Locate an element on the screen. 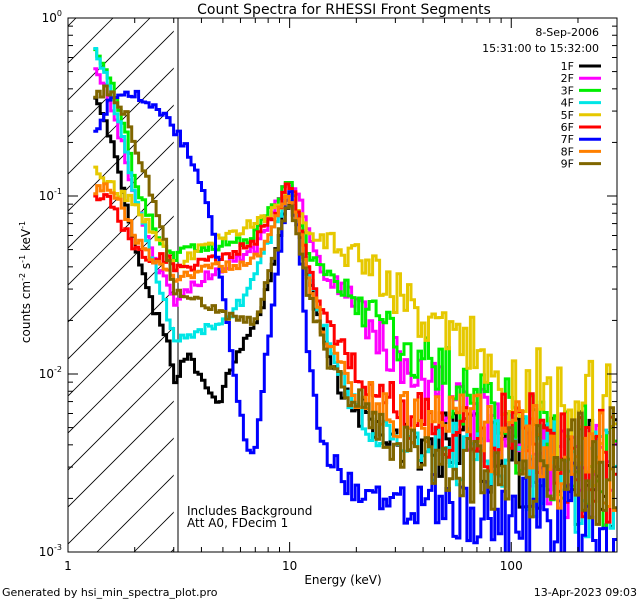 Image resolution: width=640 pixels, height=600 pixels. time-range-label: 15:31:00 to 15:32:00 is located at coordinates (540, 48).